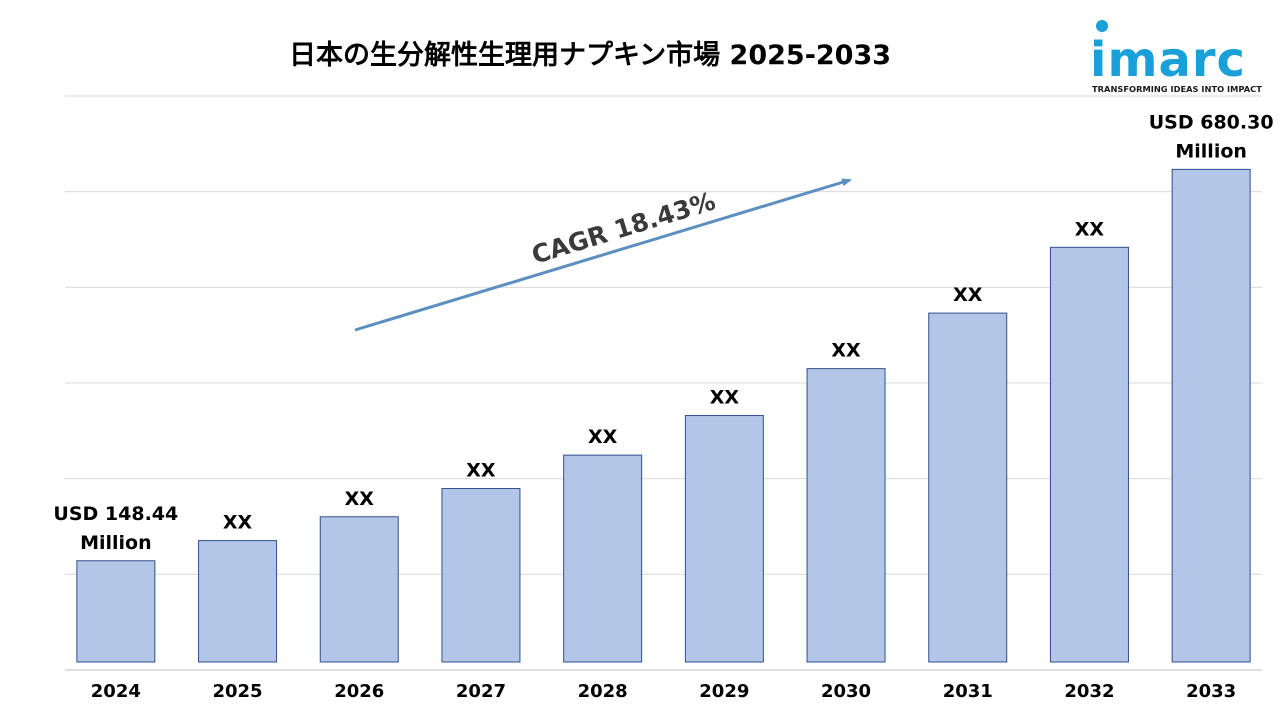  I want to click on bar-2026, so click(359, 589).